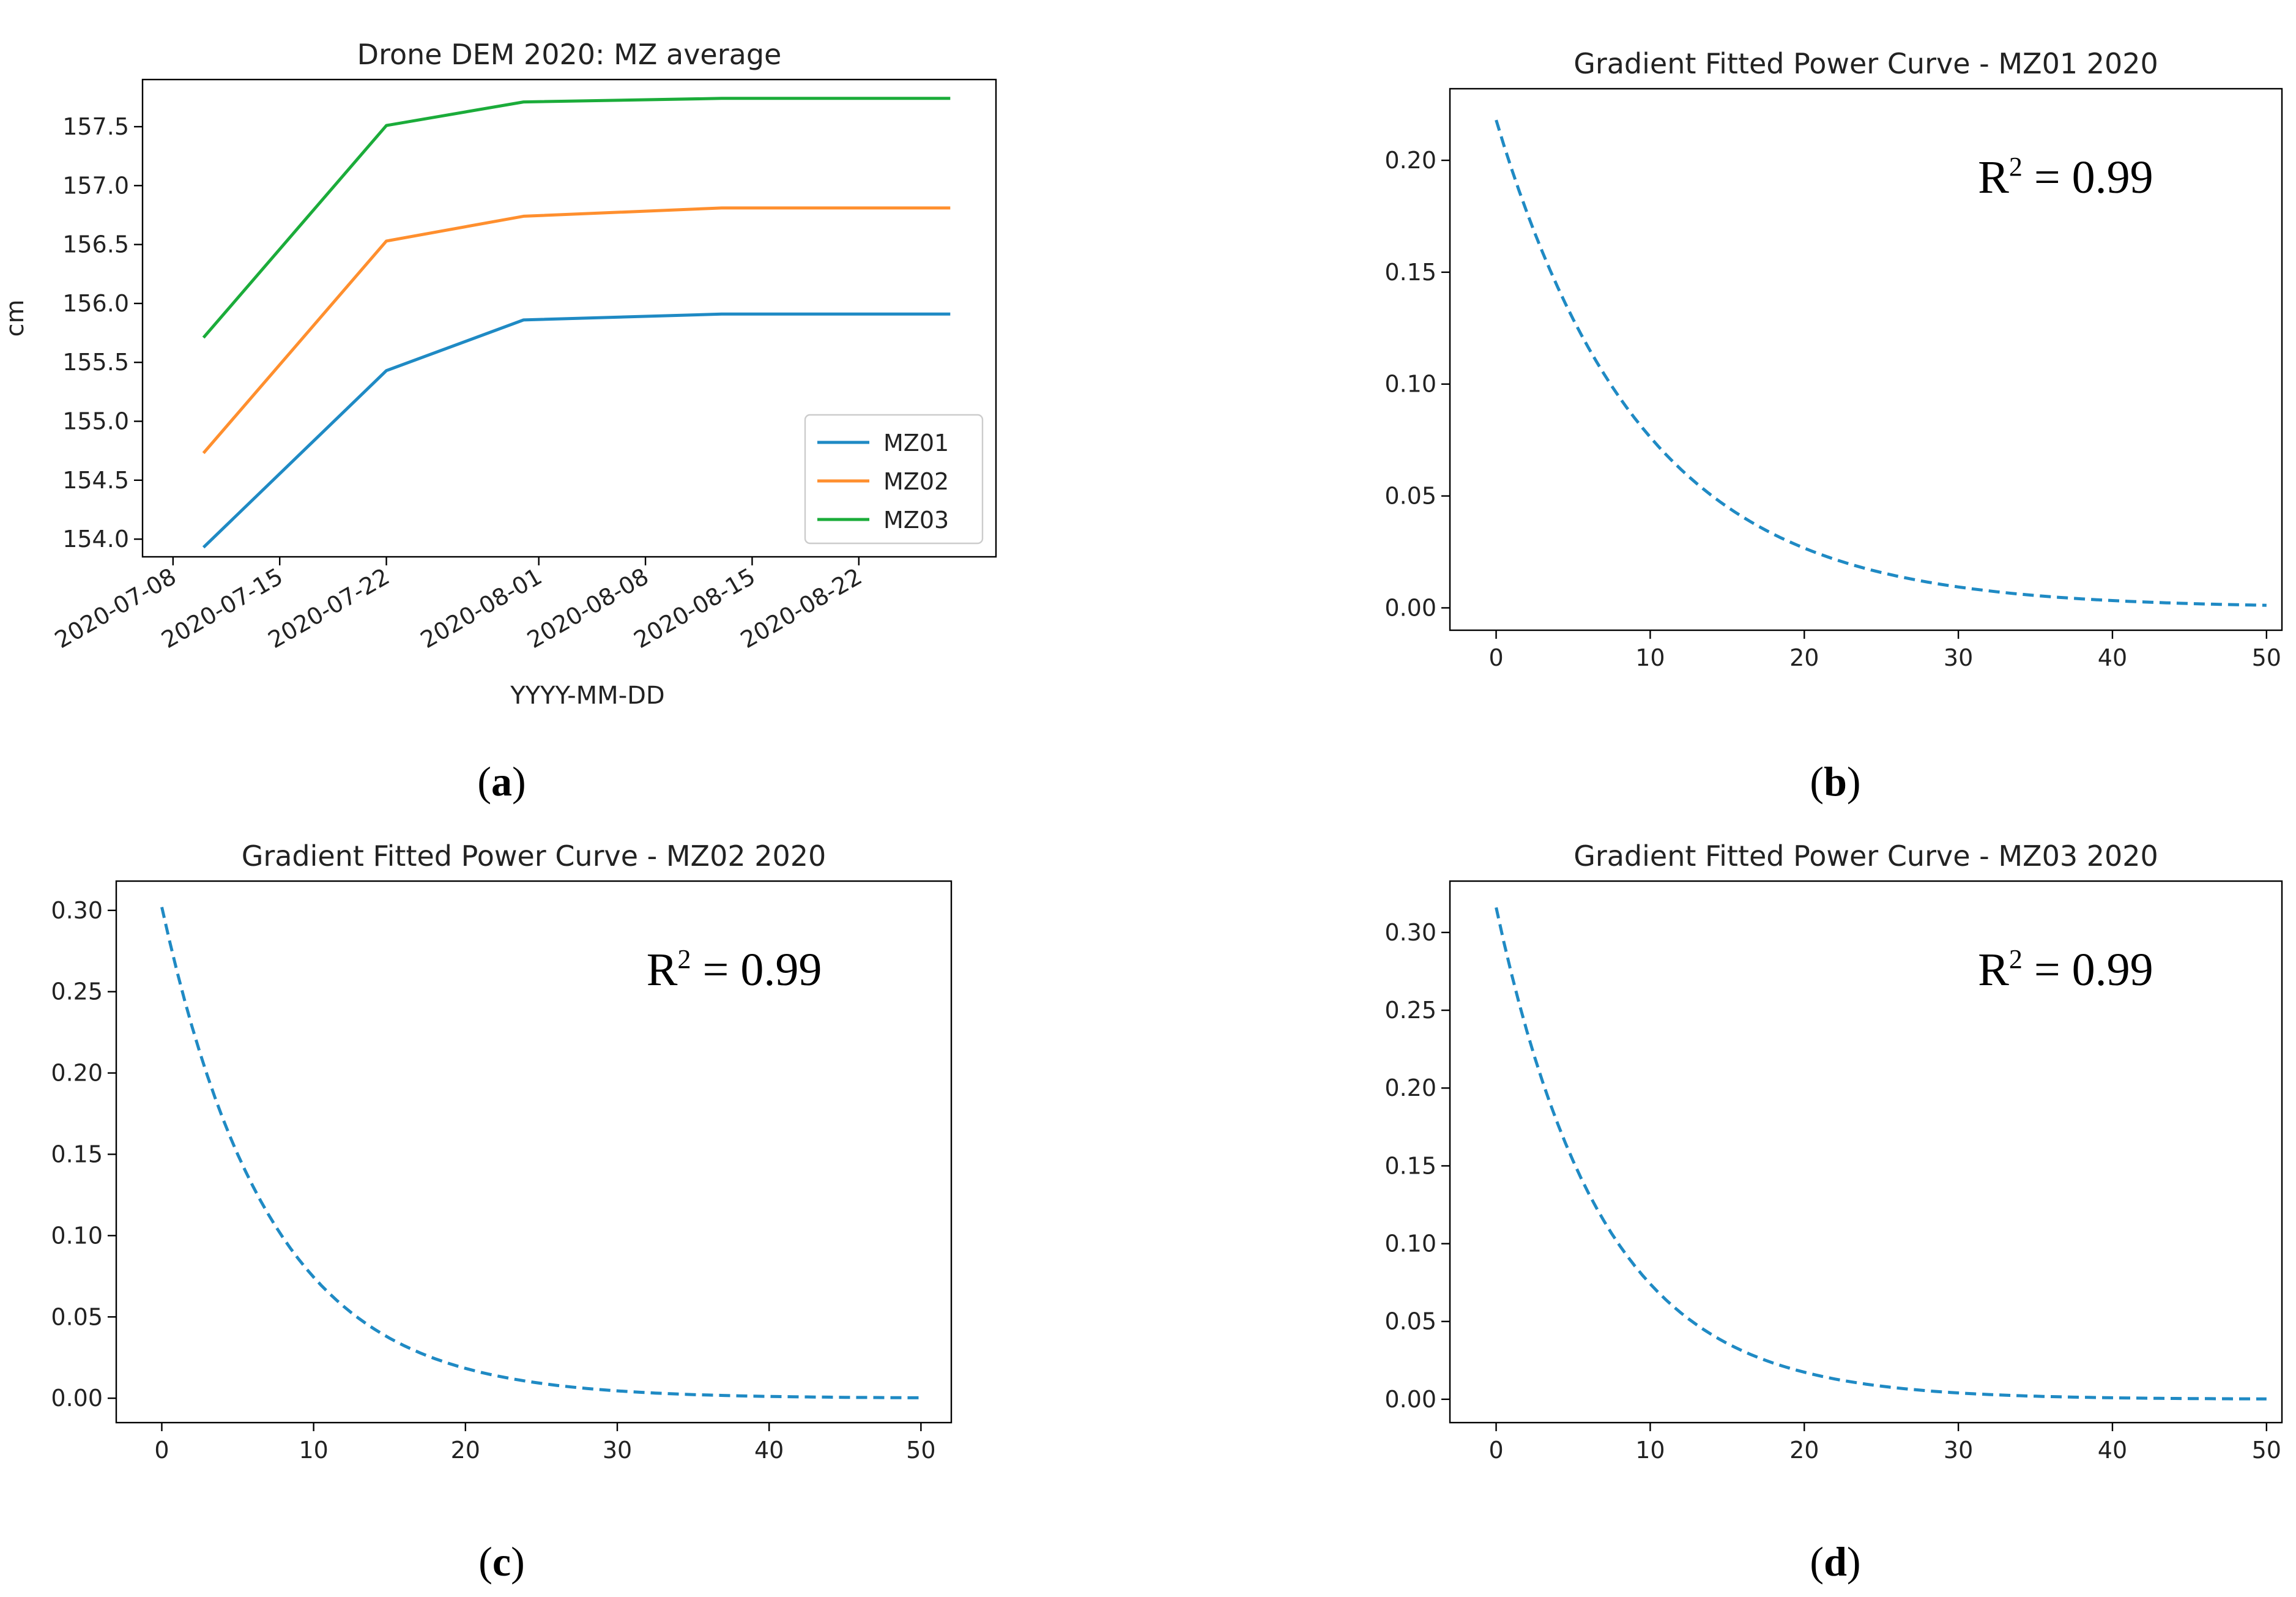 The width and height of the screenshot is (2296, 1597). I want to click on series-line-mz03, so click(576, 218).